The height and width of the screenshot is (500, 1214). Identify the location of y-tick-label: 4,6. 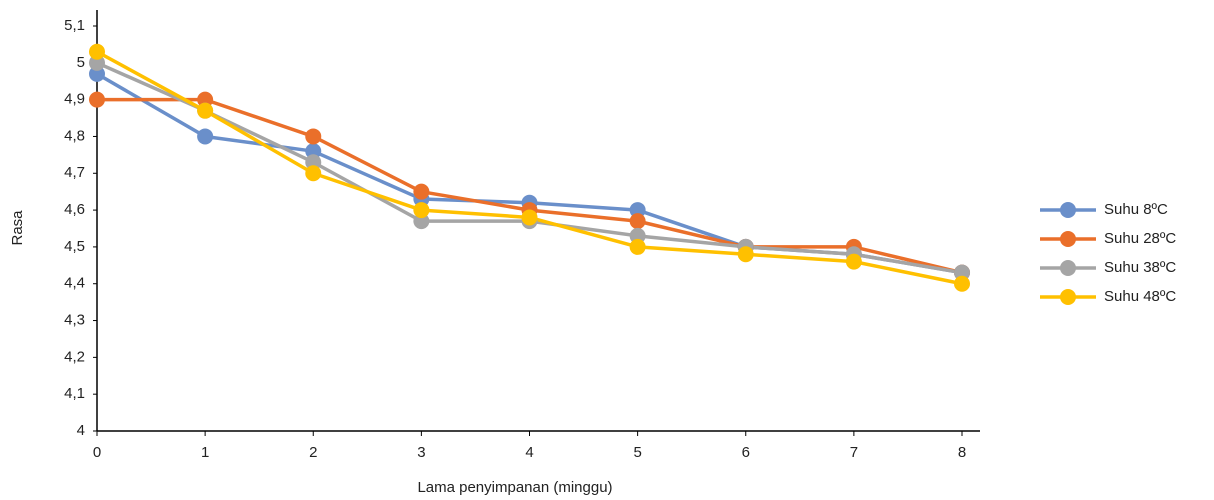
(74, 209).